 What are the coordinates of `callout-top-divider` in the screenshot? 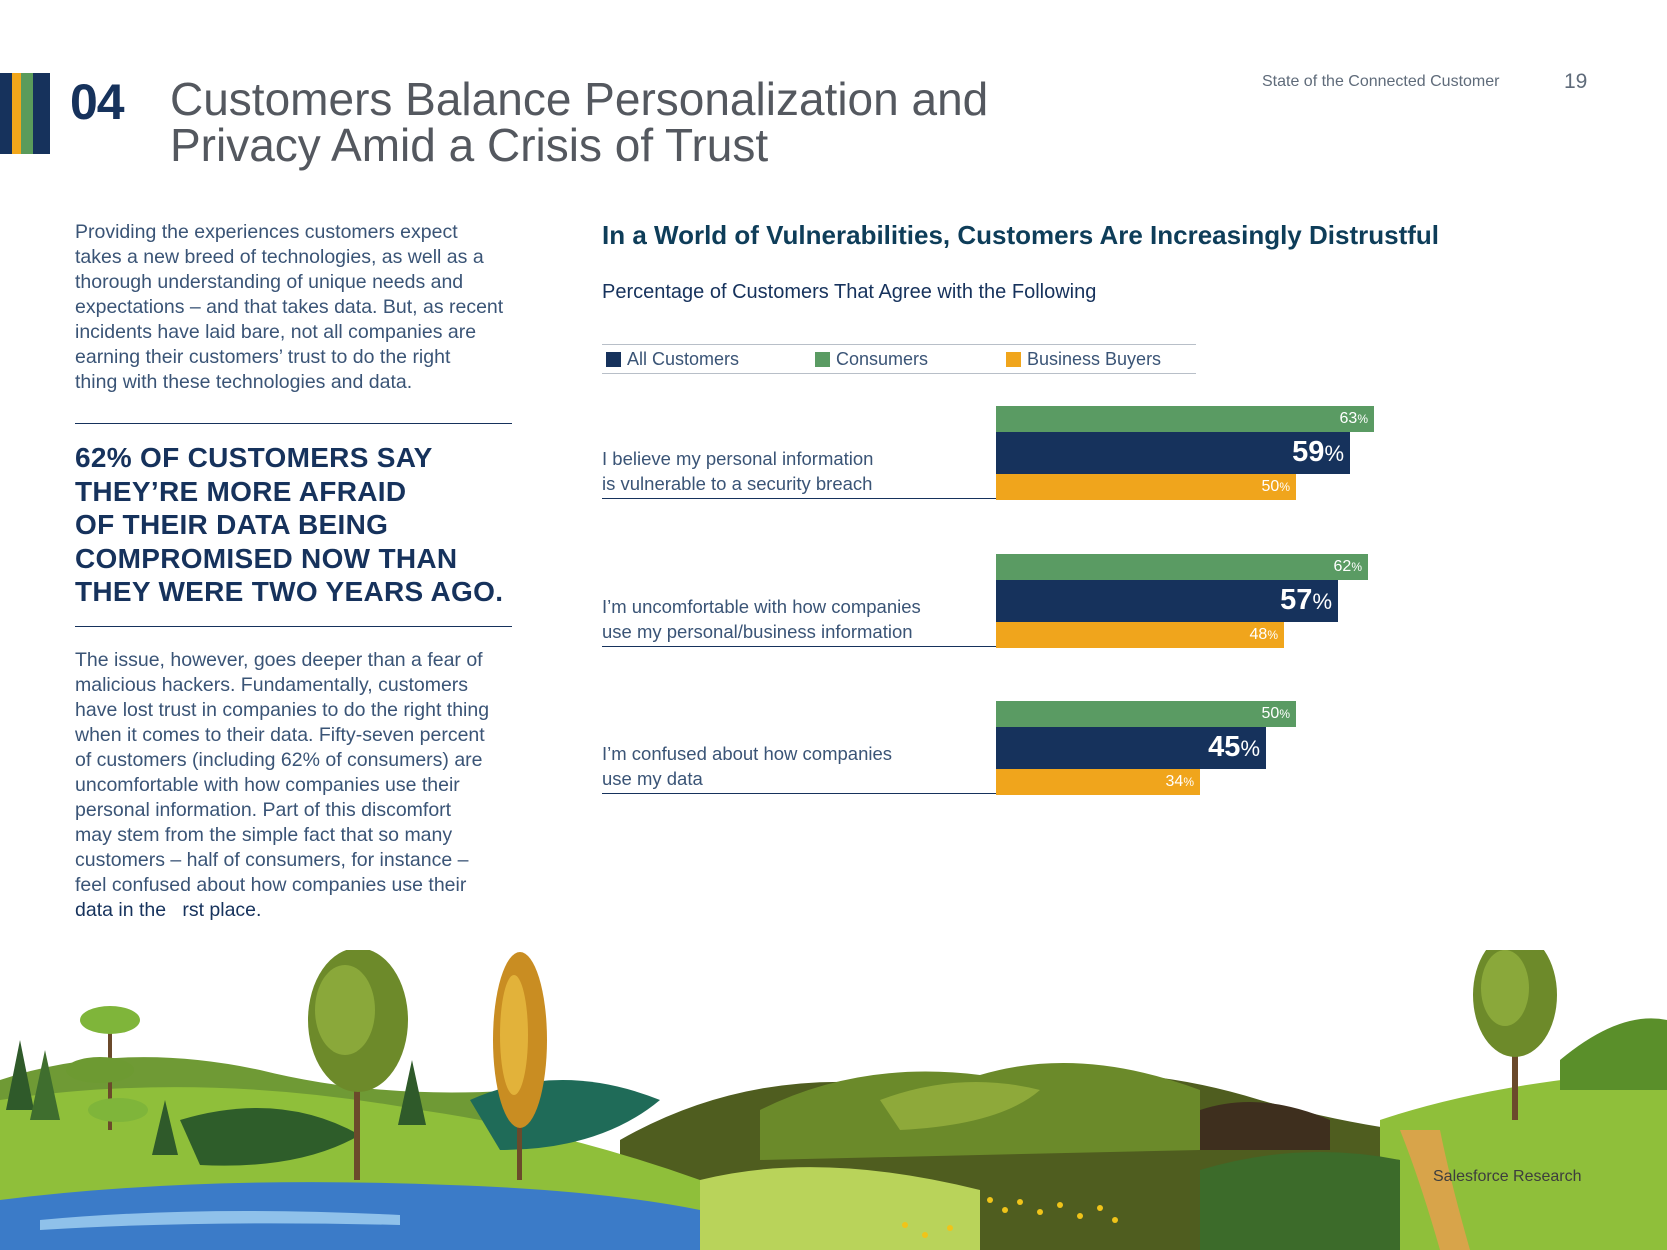 It's located at (293, 423).